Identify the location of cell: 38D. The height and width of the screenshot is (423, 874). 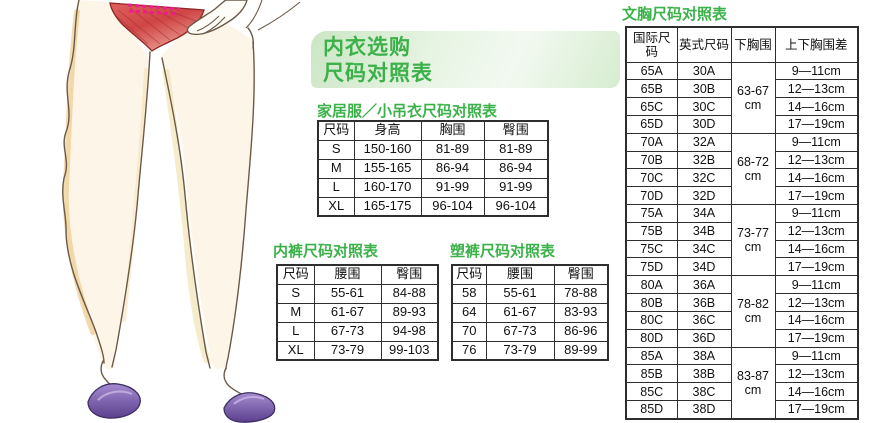
(704, 409).